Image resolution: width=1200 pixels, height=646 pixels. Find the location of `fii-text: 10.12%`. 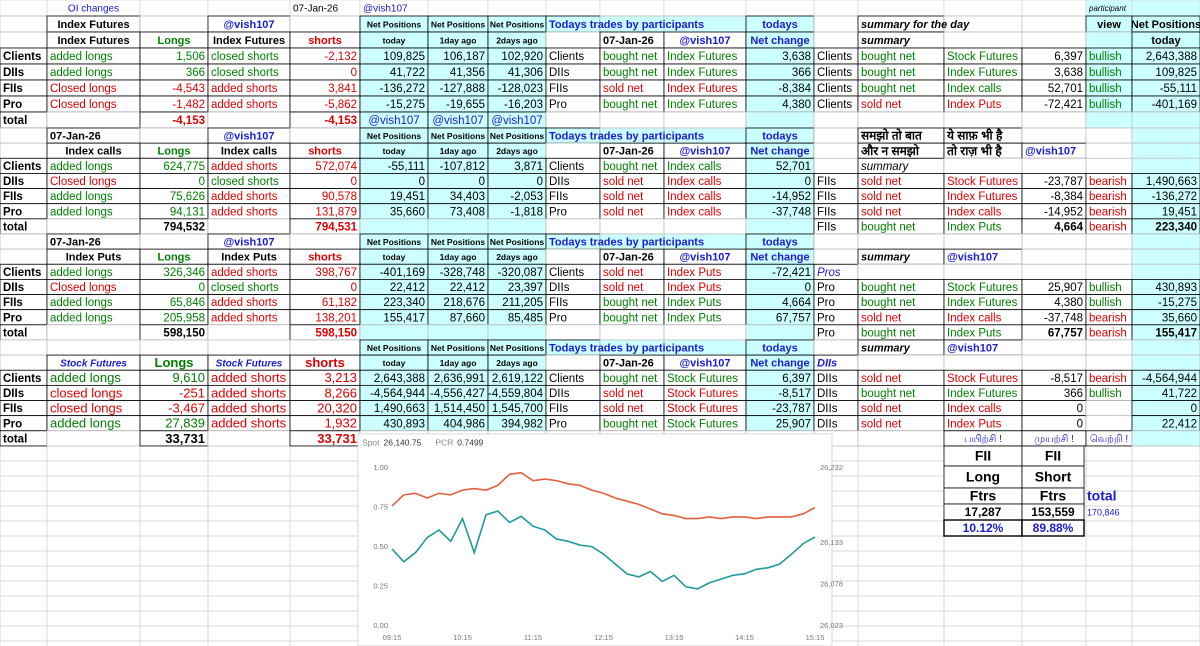

fii-text: 10.12% is located at coordinates (983, 528).